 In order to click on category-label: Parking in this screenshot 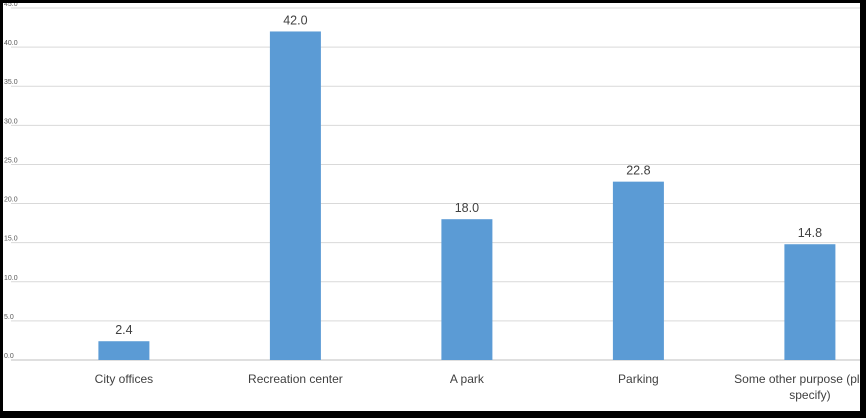, I will do `click(638, 379)`.